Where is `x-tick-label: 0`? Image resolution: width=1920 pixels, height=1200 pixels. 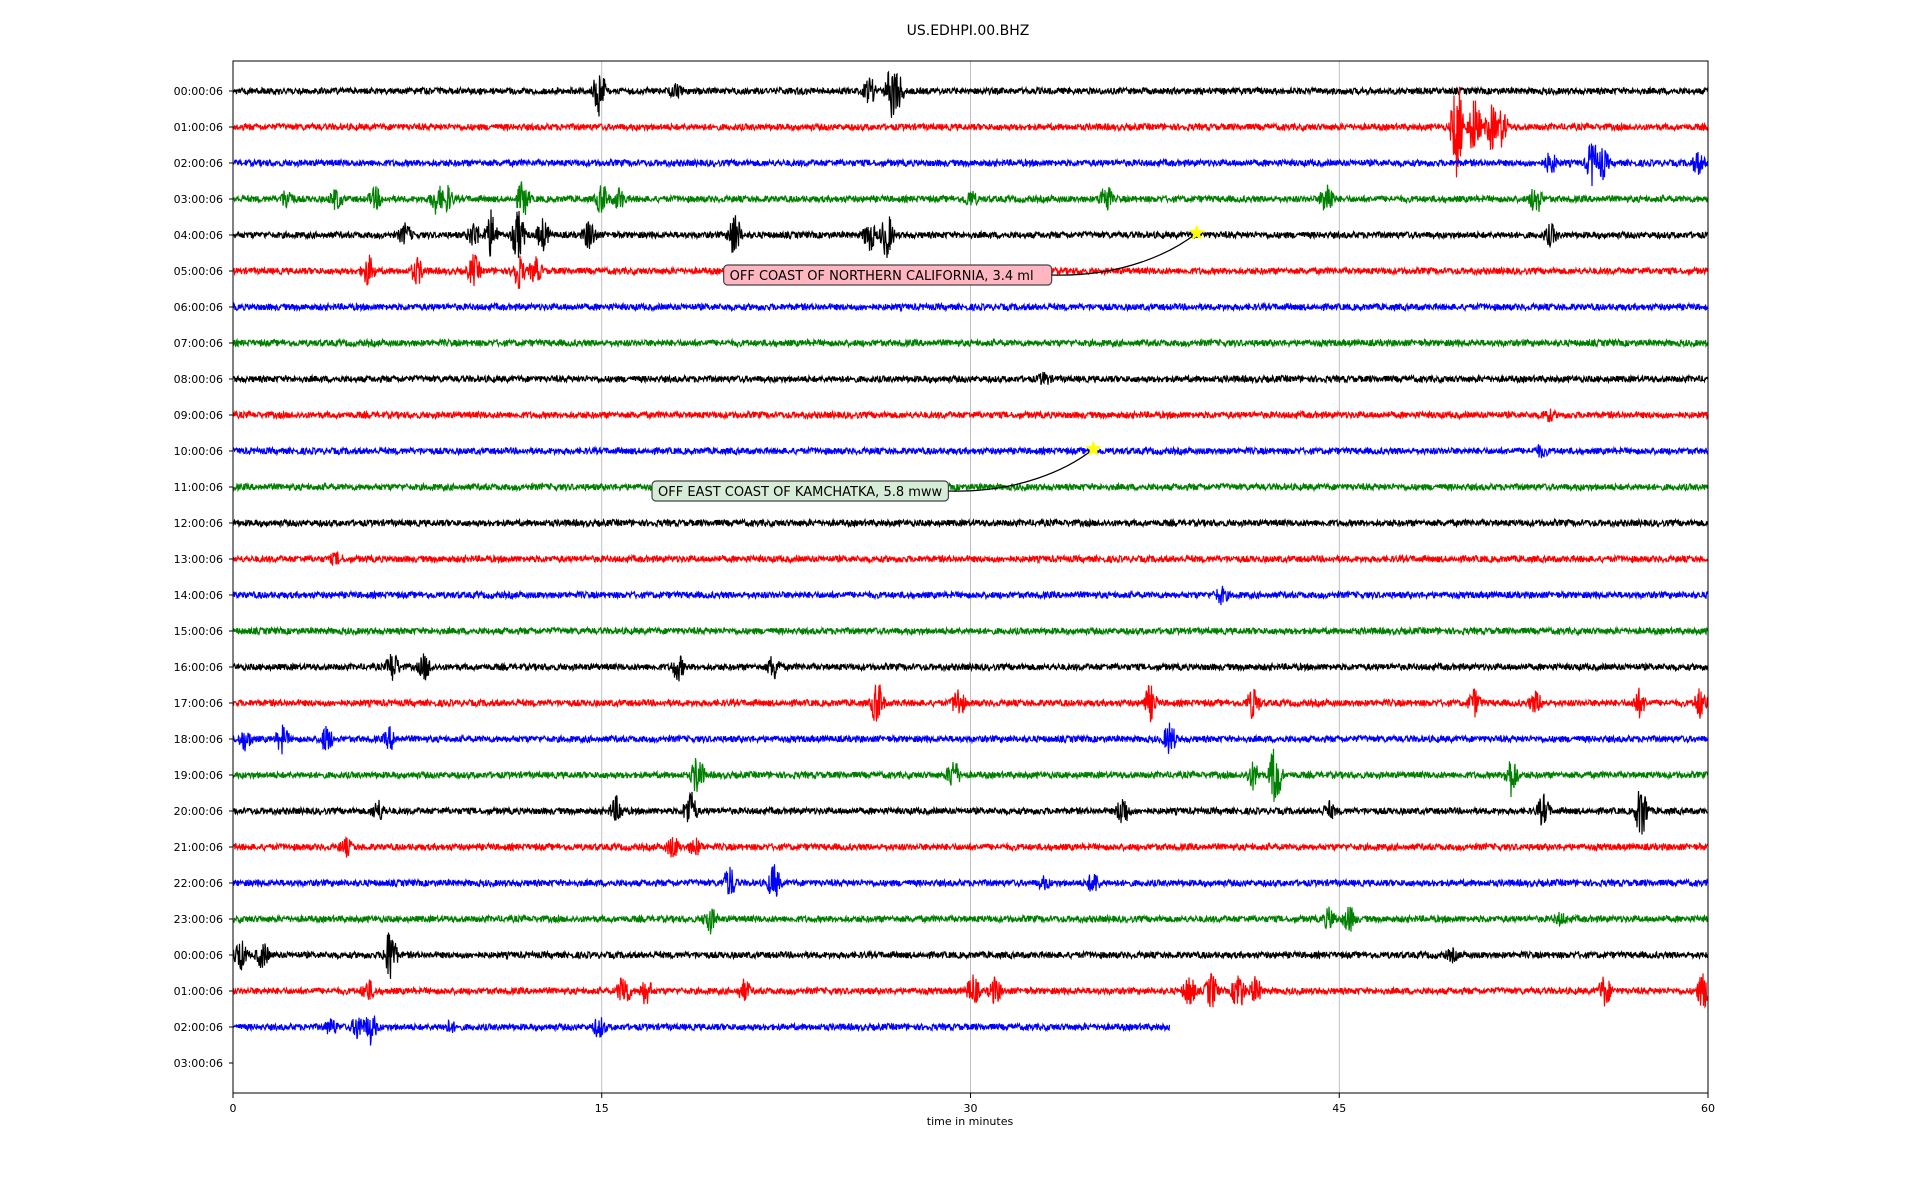 x-tick-label: 0 is located at coordinates (233, 1108).